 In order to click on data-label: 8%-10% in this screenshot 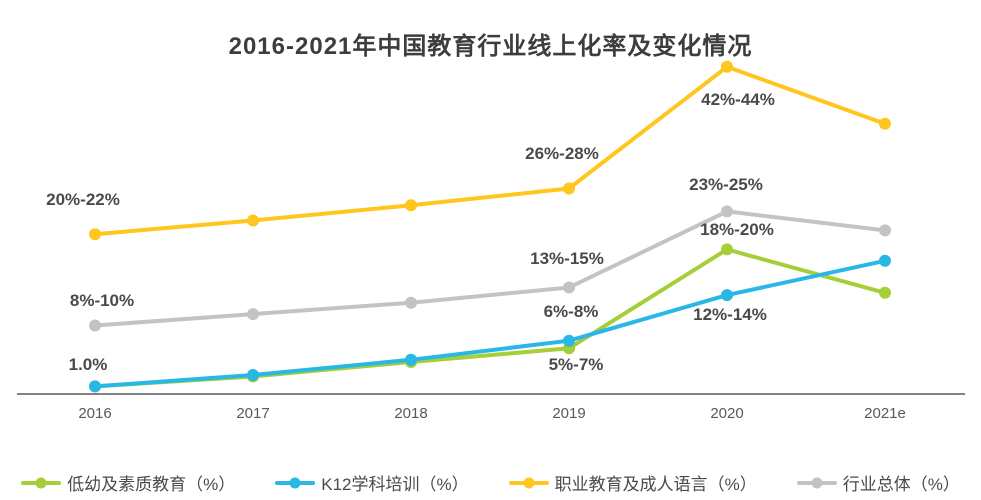, I will do `click(102, 300)`.